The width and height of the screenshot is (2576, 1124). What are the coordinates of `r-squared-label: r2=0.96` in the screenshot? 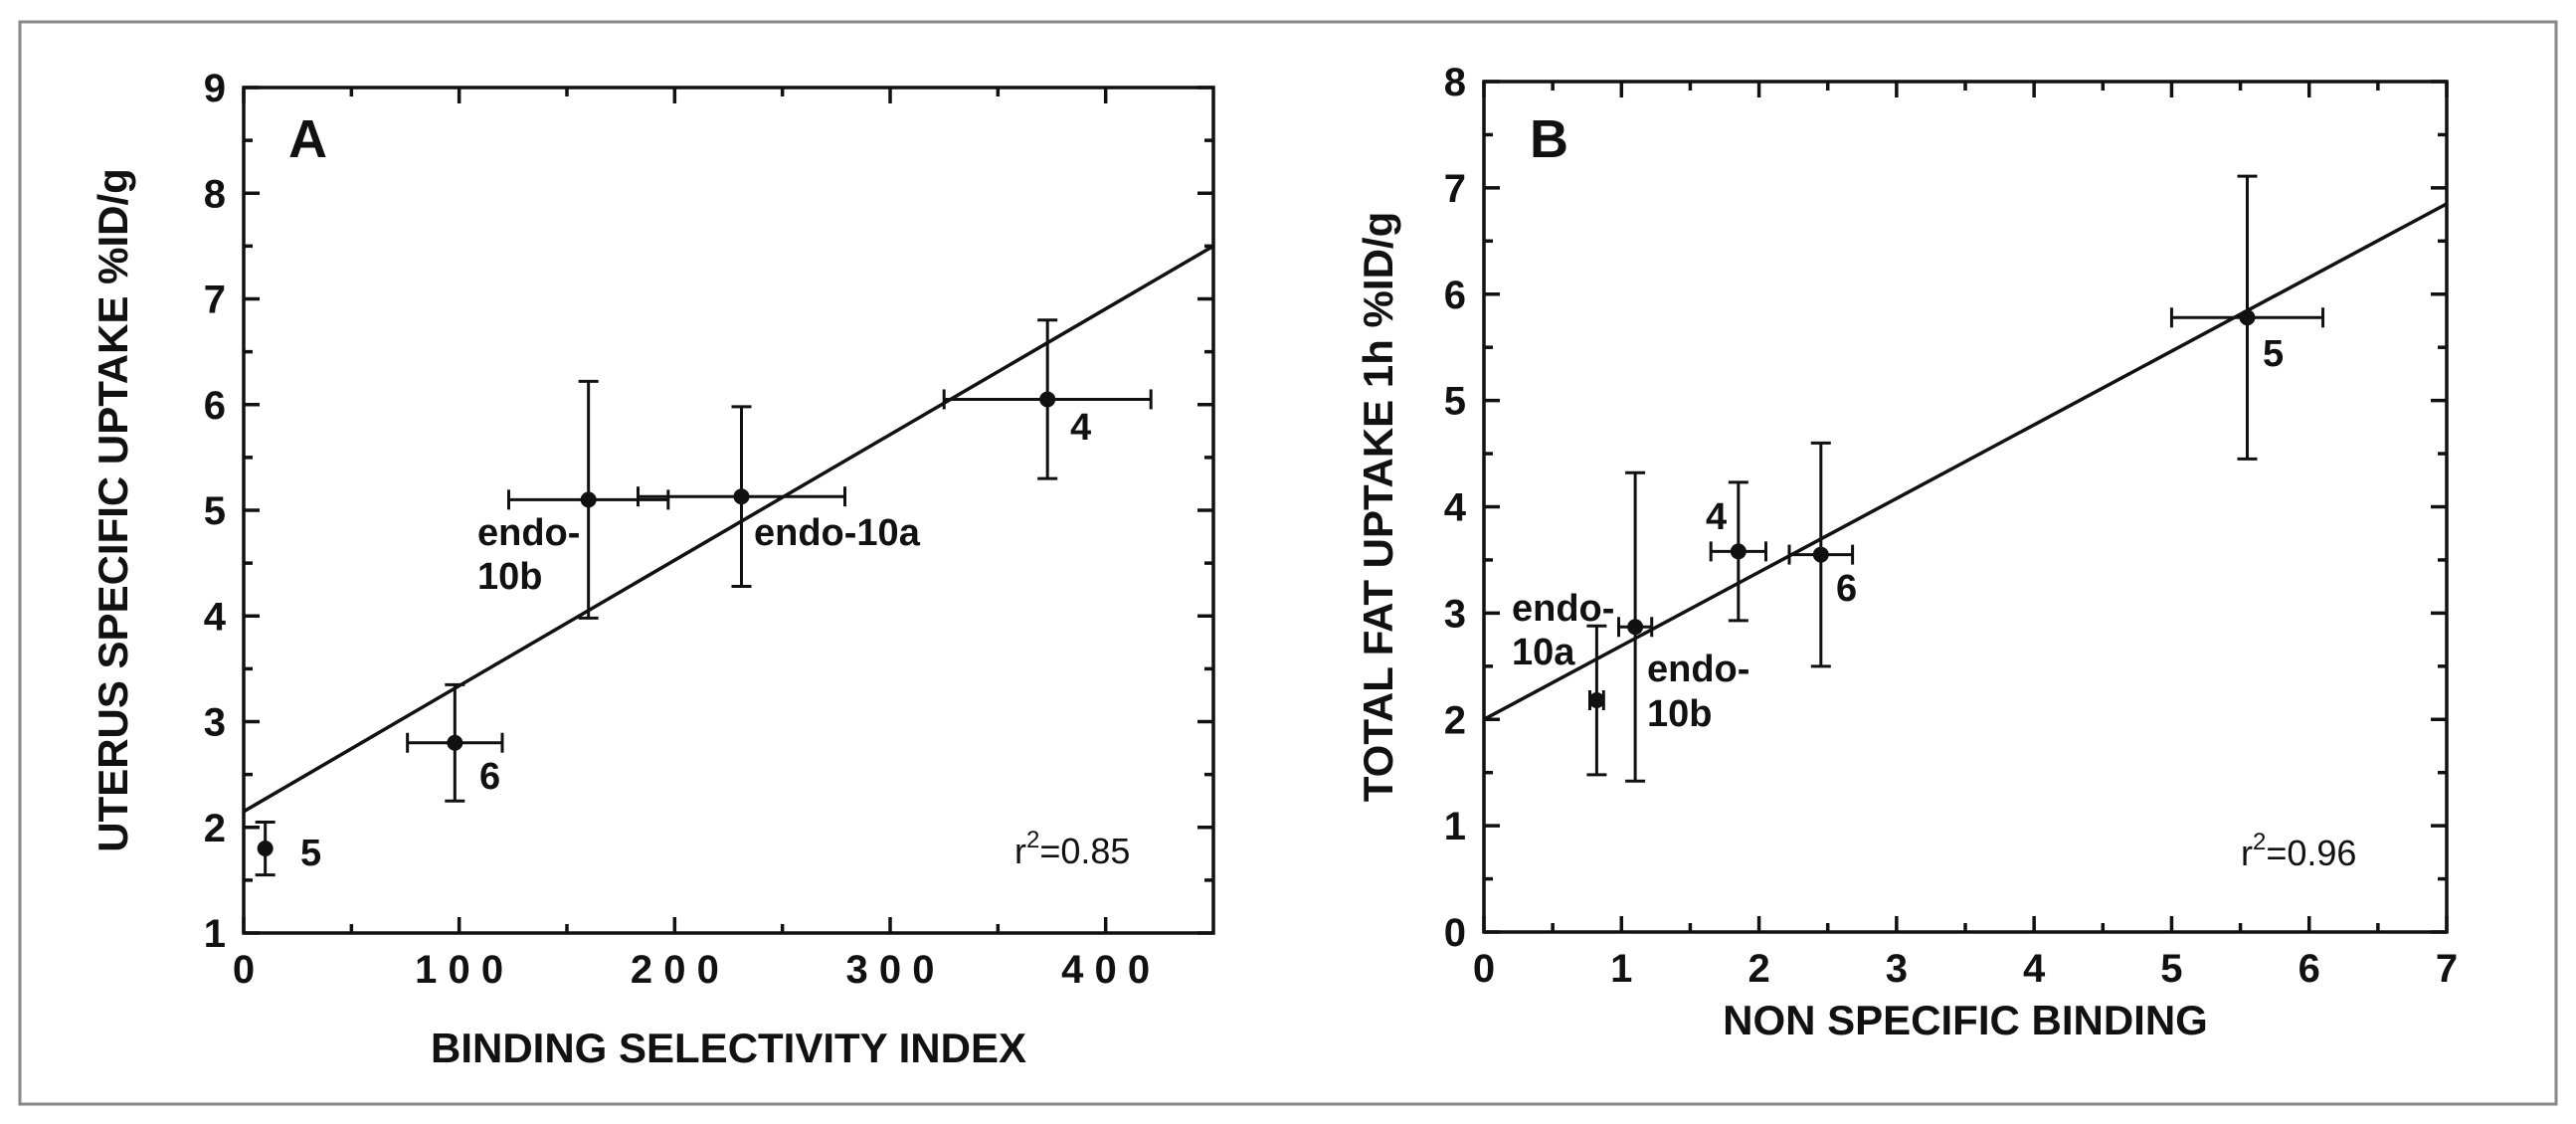 It's located at (2298, 851).